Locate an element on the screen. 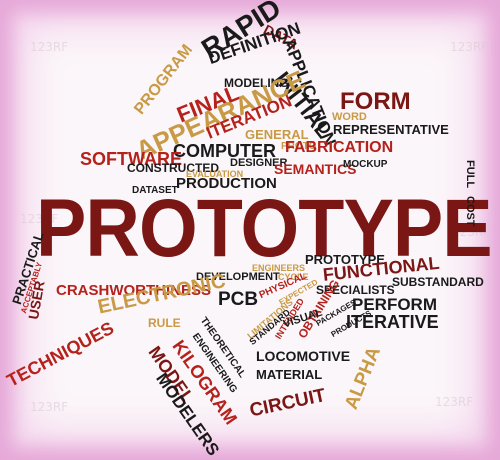 Image resolution: width=500 pixels, height=460 pixels. word-general: GENERAL is located at coordinates (277, 134).